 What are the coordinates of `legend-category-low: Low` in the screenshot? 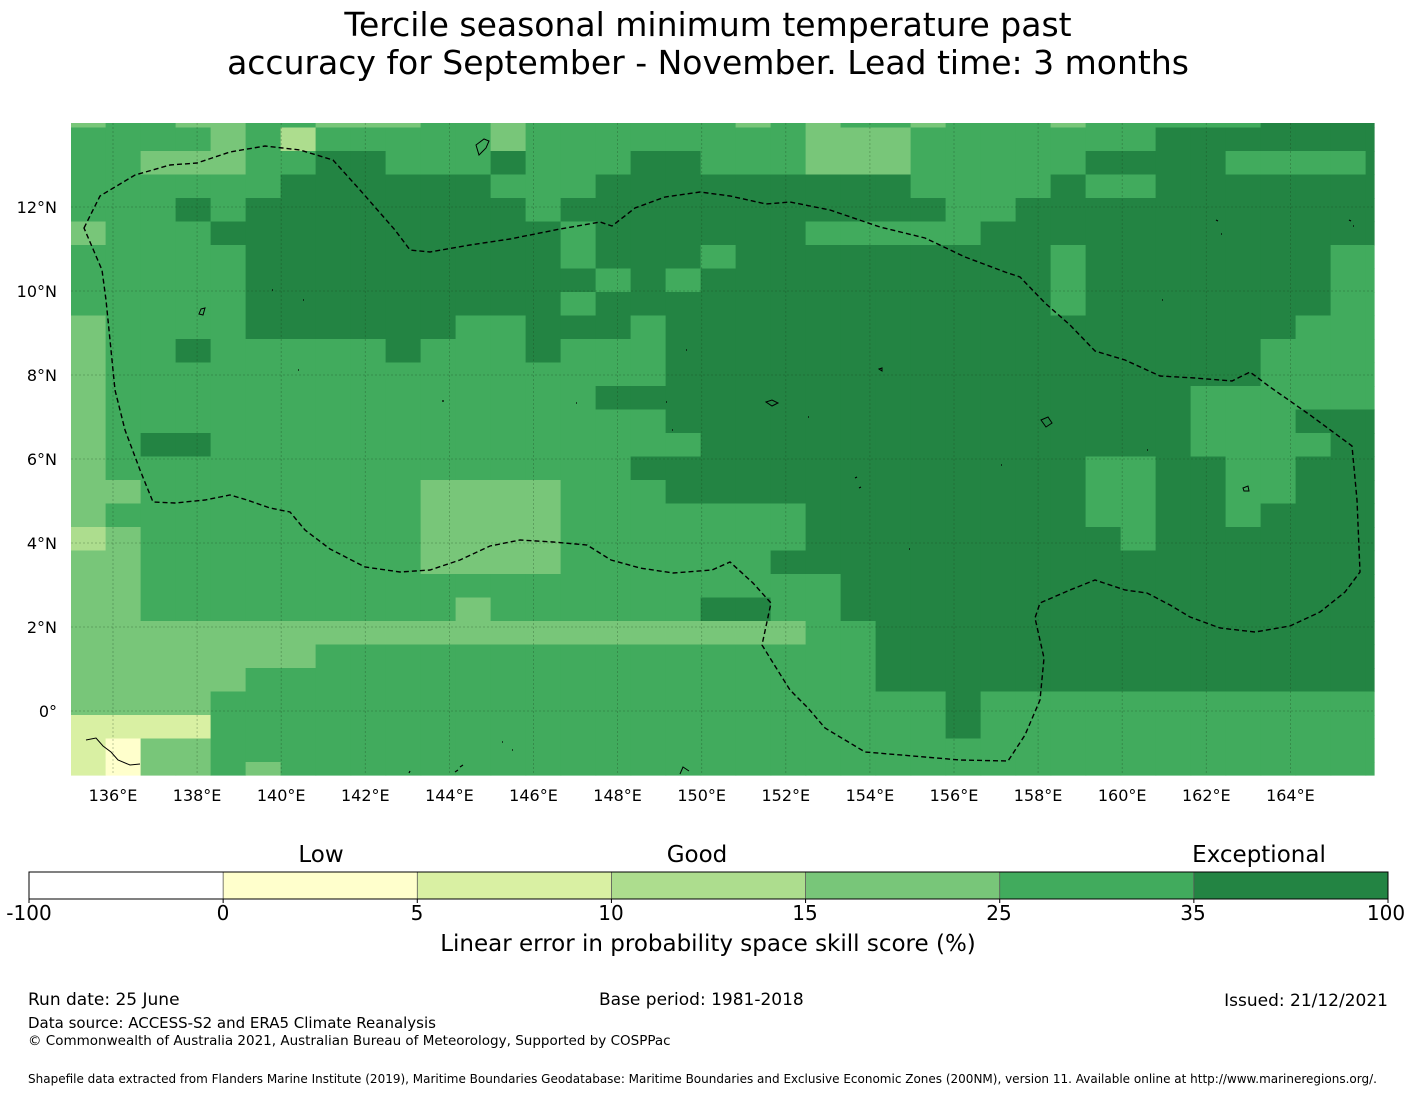 It's located at (321, 855).